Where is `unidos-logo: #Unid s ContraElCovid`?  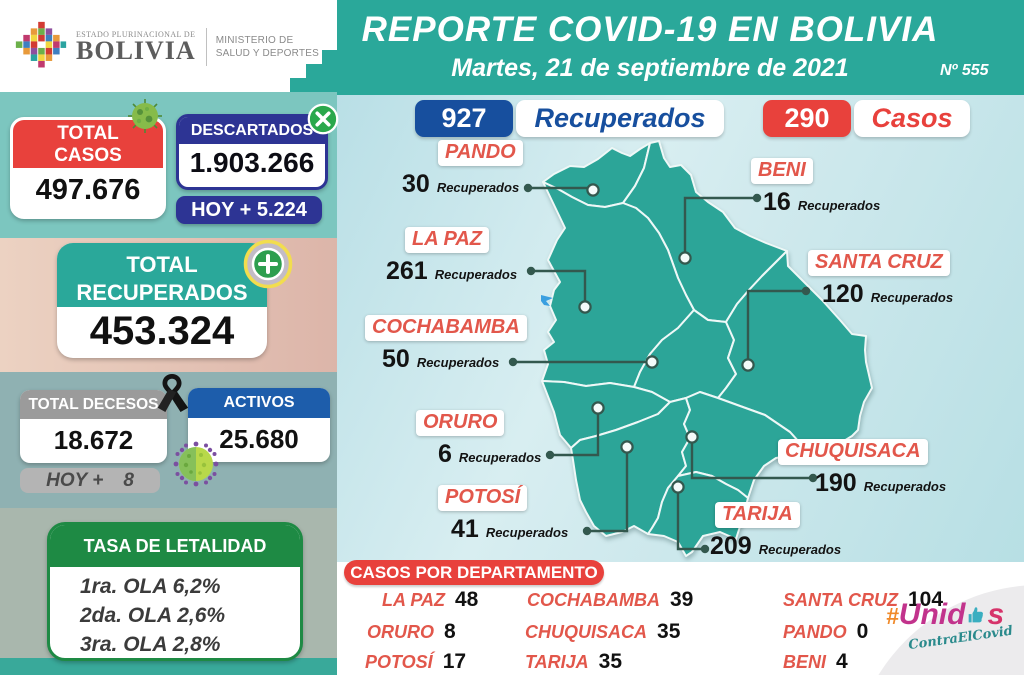 unidos-logo: #Unid s ContraElCovid is located at coordinates (955, 637).